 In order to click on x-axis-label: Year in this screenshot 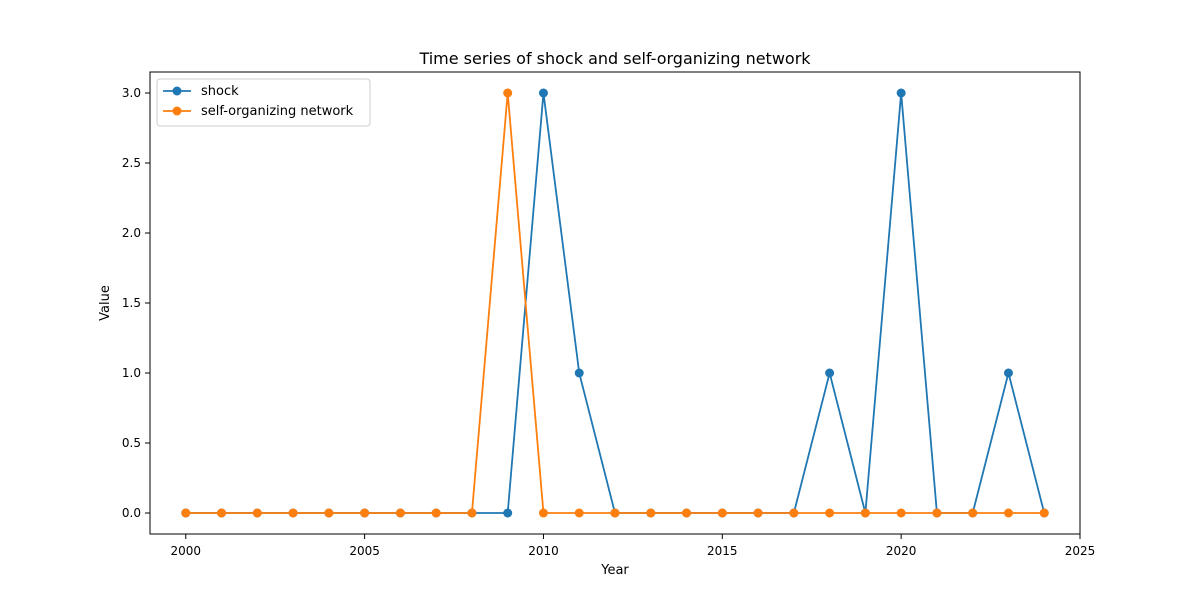, I will do `click(614, 570)`.